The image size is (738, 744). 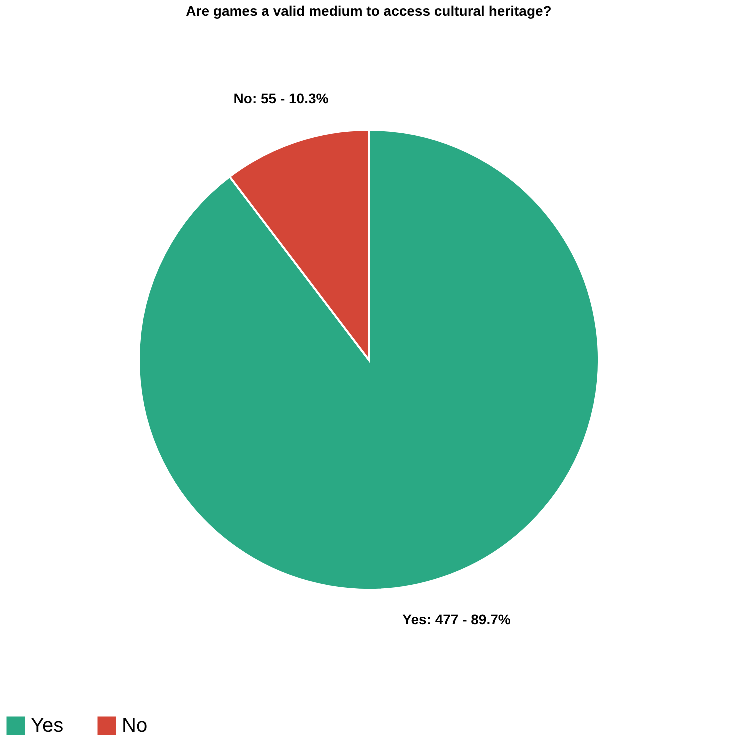 I want to click on legend-label: No, so click(x=135, y=726).